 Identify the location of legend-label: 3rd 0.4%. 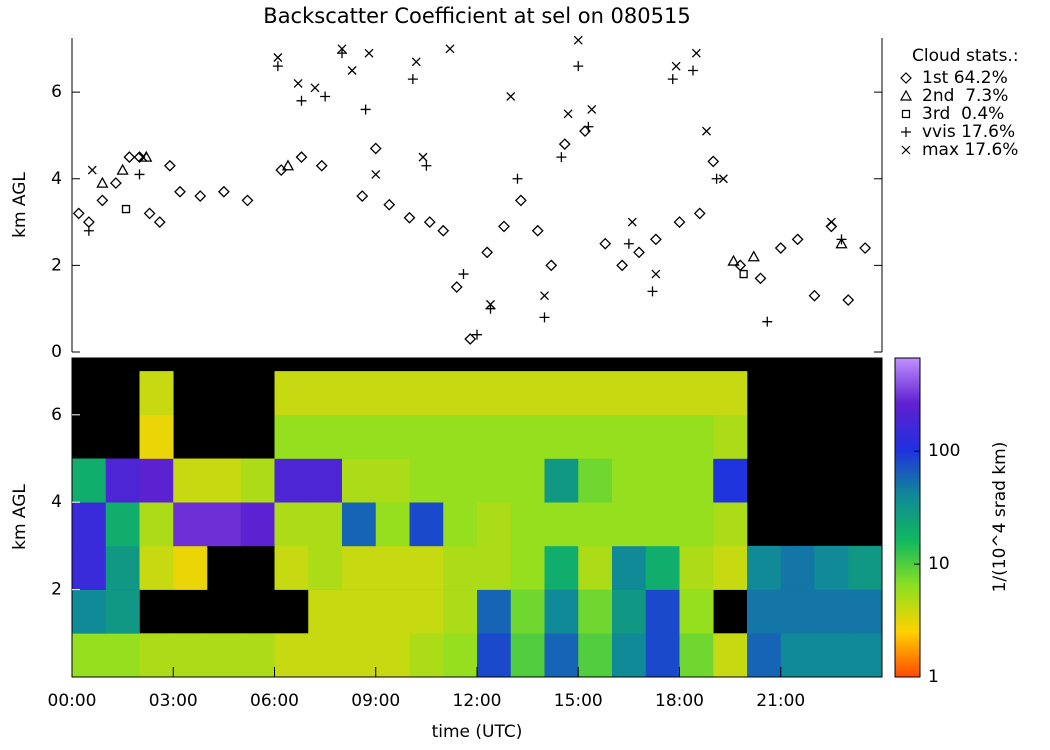
(963, 114).